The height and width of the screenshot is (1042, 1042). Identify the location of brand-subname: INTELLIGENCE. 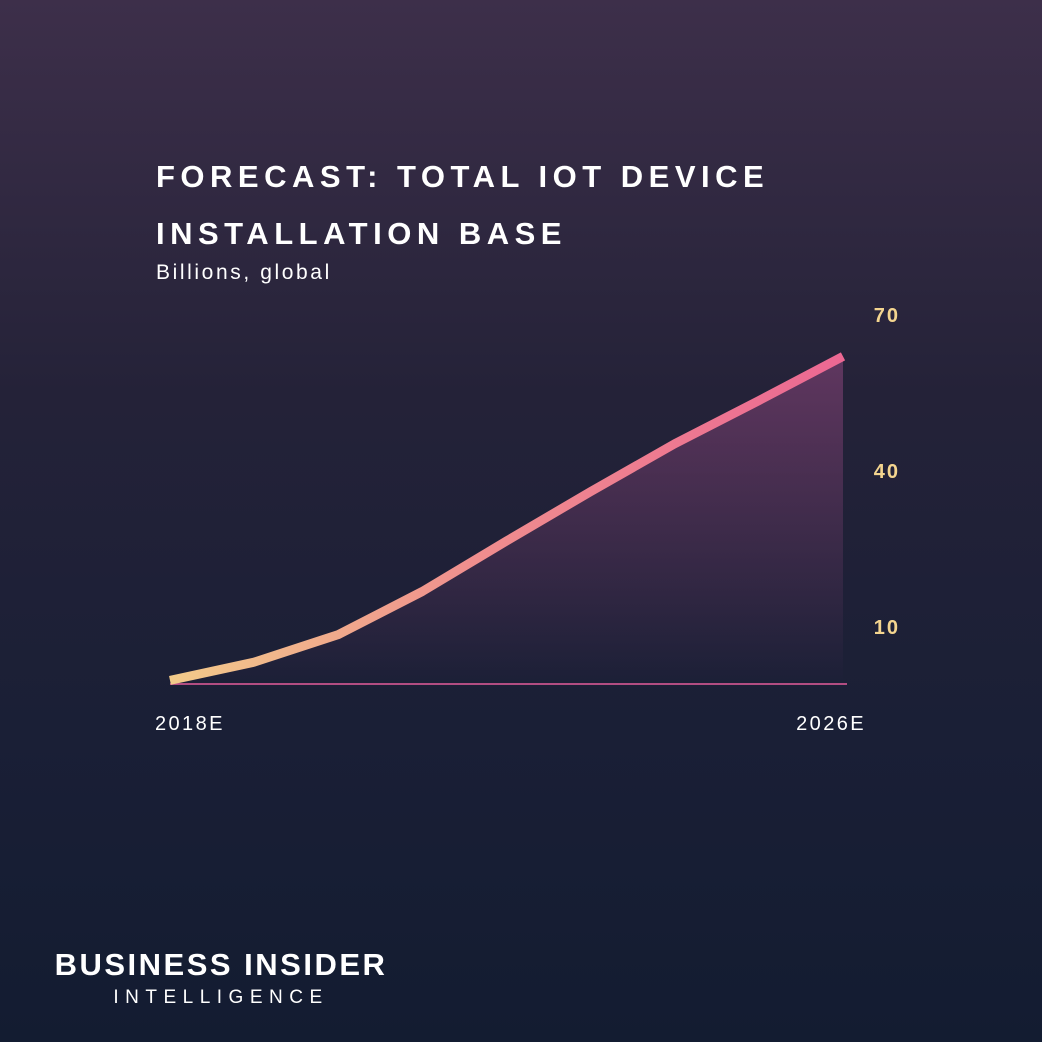
(221, 997).